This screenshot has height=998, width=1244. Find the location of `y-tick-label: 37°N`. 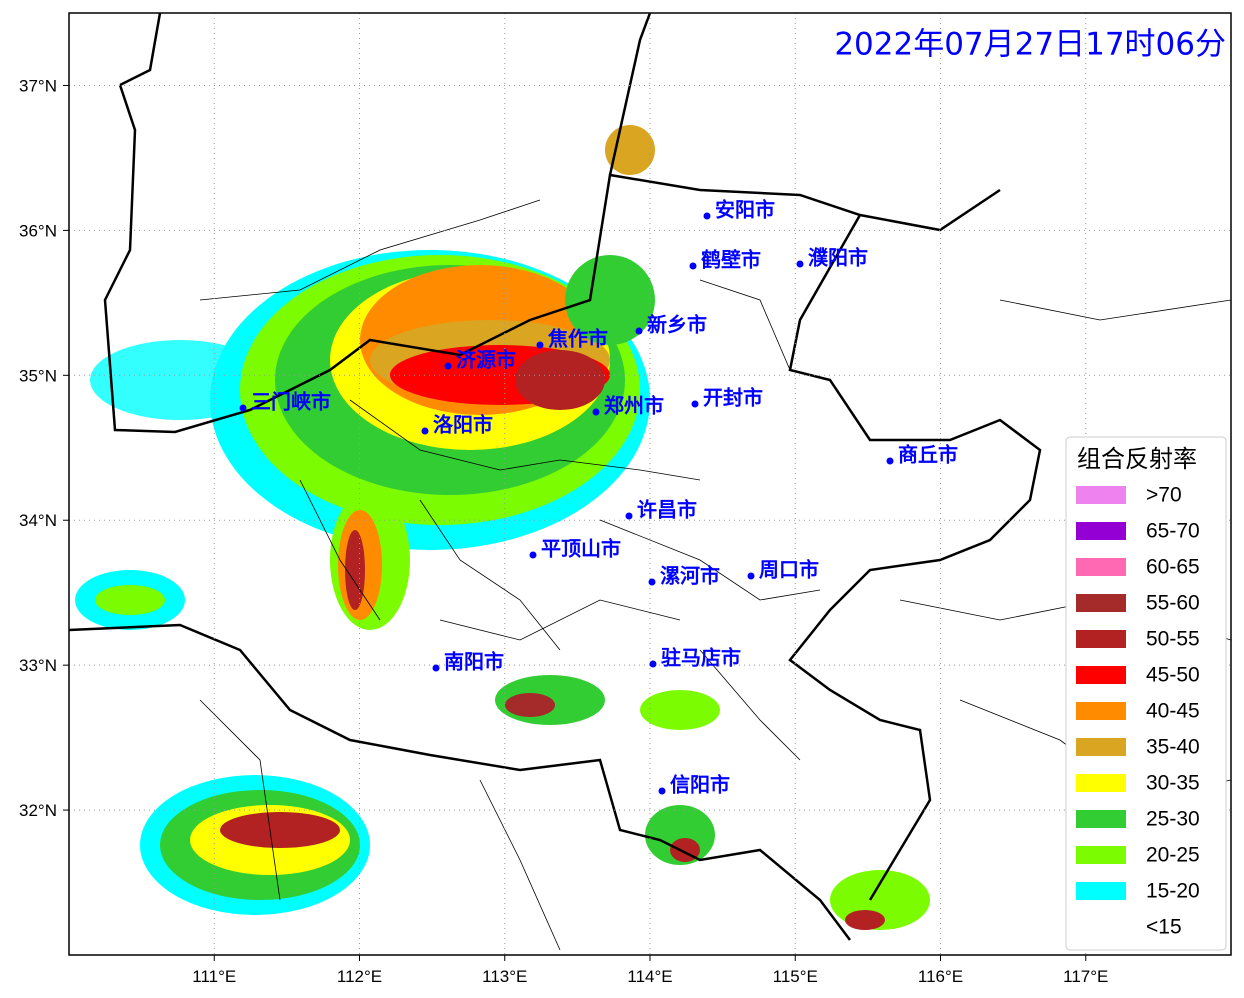

y-tick-label: 37°N is located at coordinates (38, 85).